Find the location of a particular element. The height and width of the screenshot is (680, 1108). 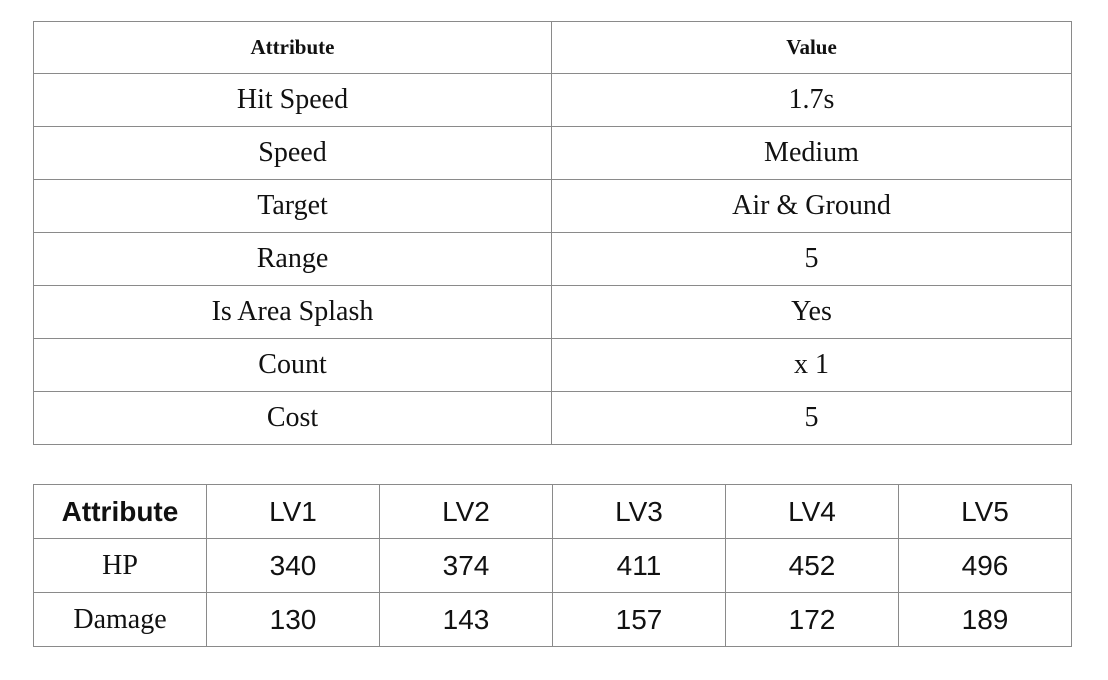

table-header-row: Attribute LV1 LV2 LV3 LV4 LV5 is located at coordinates (552, 511).